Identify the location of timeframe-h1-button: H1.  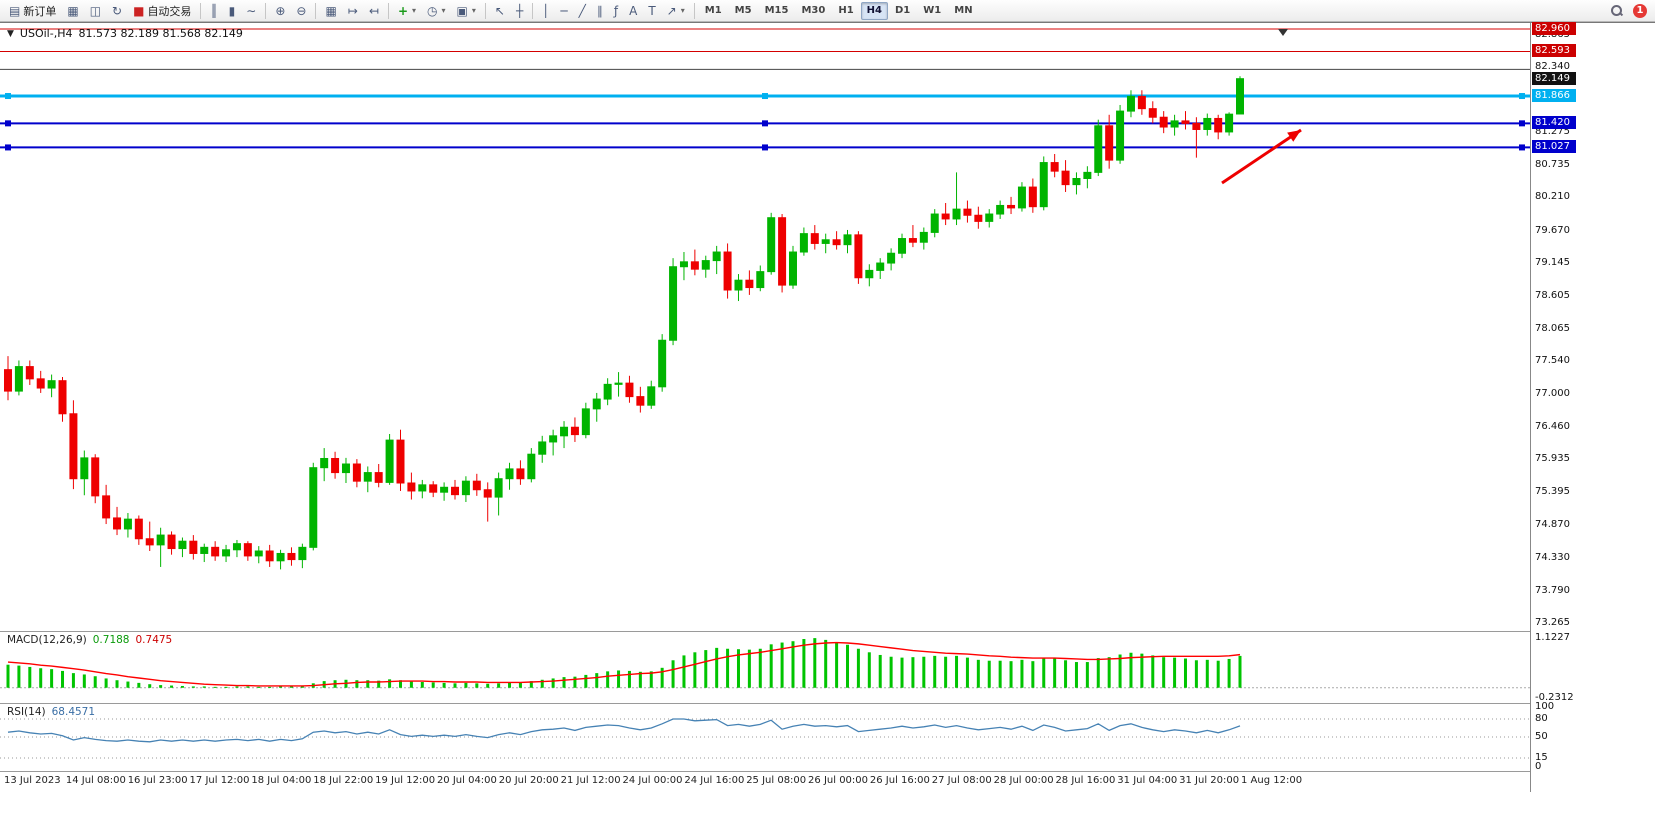
(846, 10).